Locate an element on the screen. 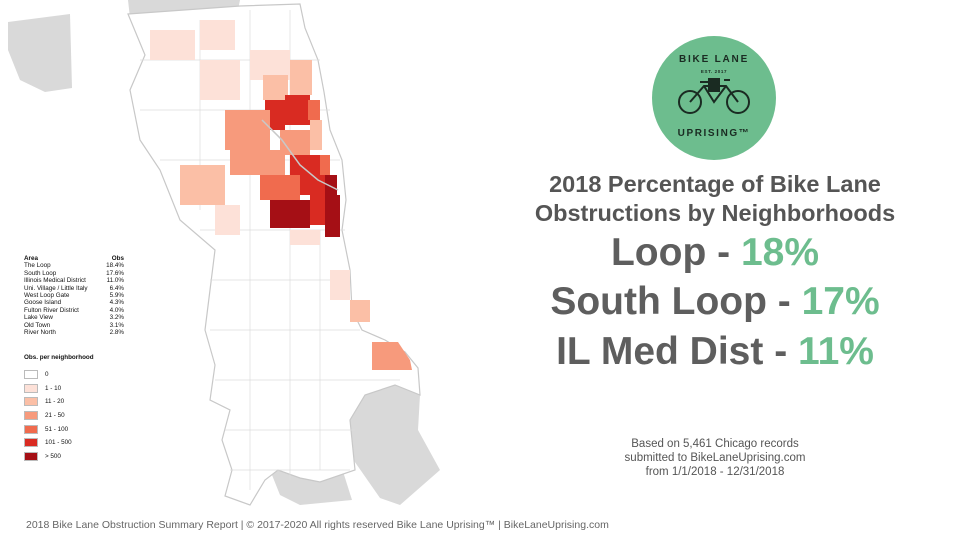  logo-top-text: BIKE LANE is located at coordinates (714, 59).